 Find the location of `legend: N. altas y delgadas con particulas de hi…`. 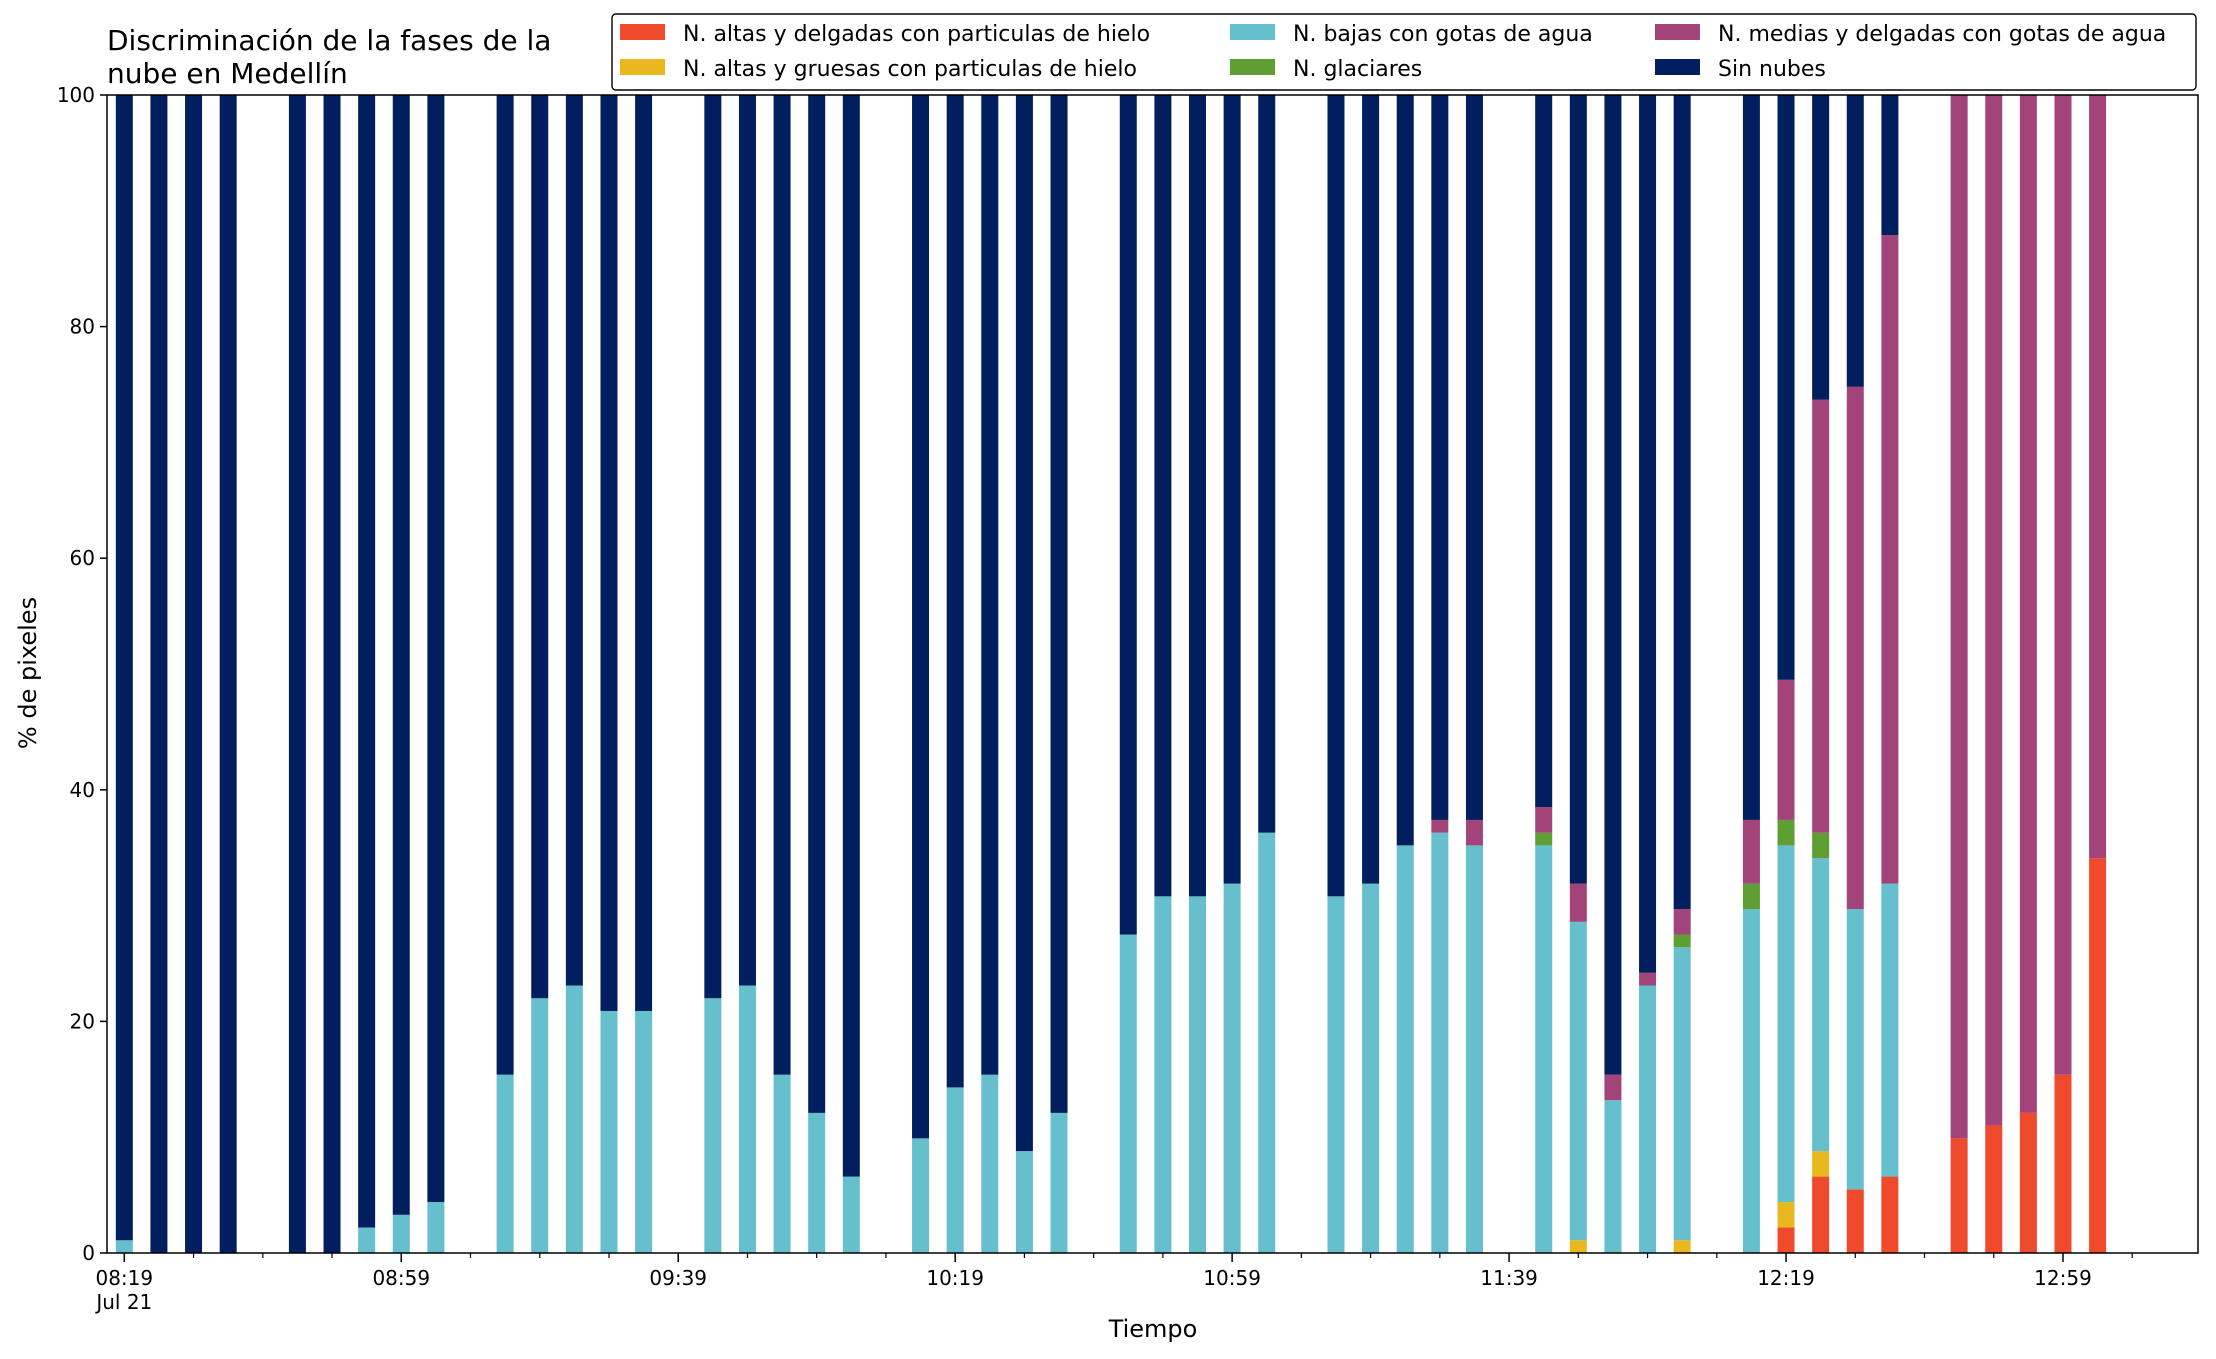

legend: N. altas y delgadas con particulas de hi… is located at coordinates (1404, 52).